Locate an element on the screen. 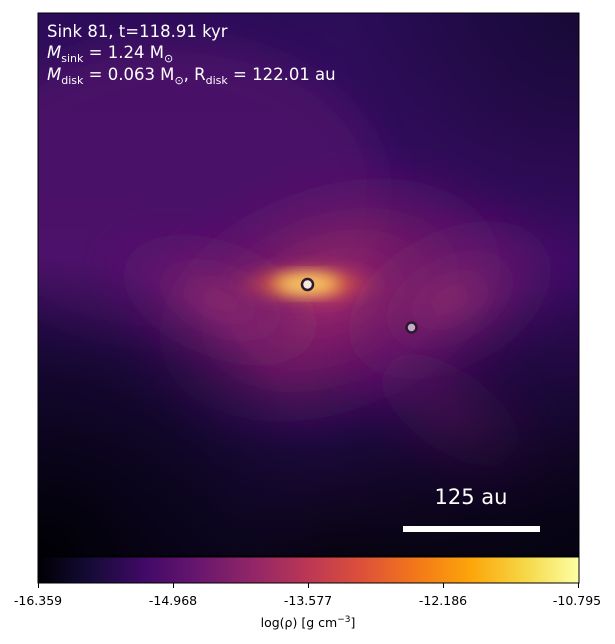  colorbar-tick-label: -13.577 is located at coordinates (308, 600).